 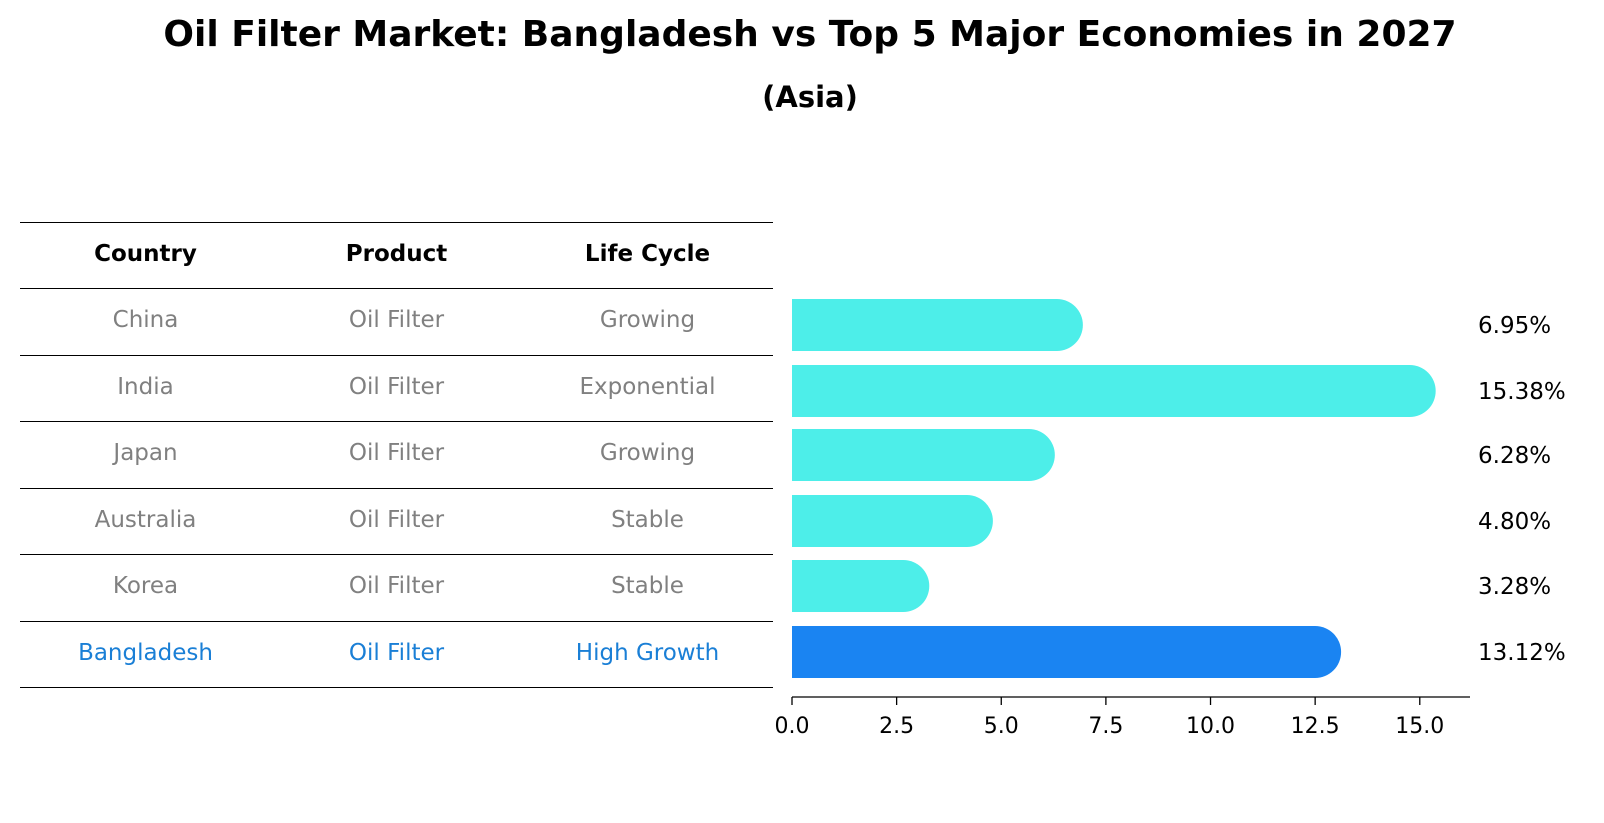 What do you see at coordinates (1067, 652) in the screenshot?
I see `bar-bangladesh` at bounding box center [1067, 652].